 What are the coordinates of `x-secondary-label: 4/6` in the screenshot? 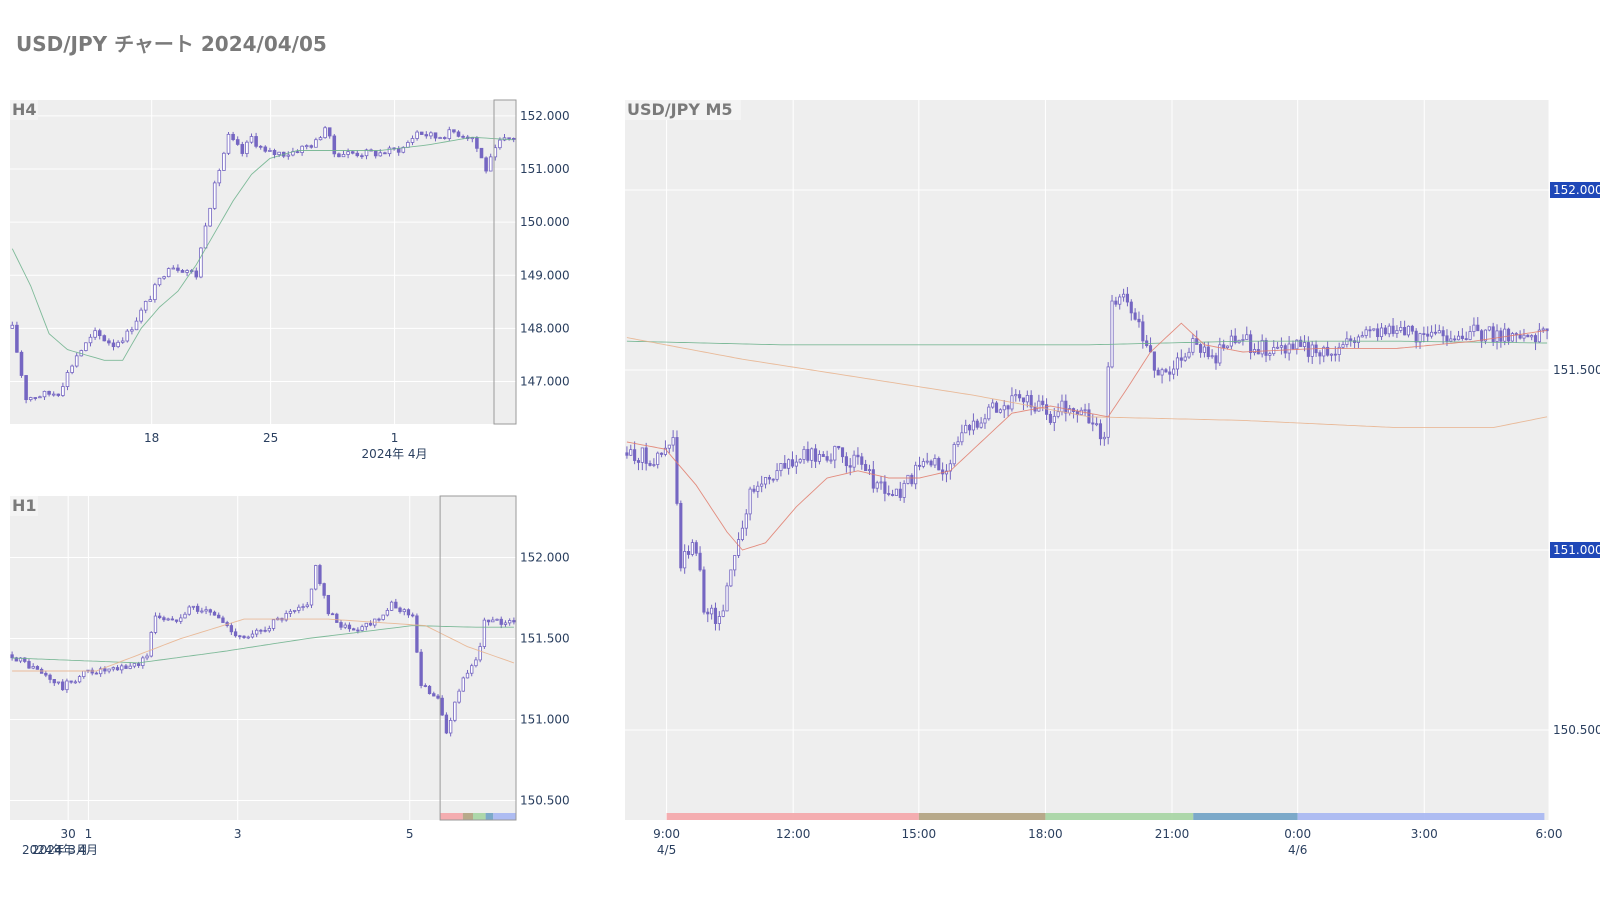 It's located at (1297, 850).